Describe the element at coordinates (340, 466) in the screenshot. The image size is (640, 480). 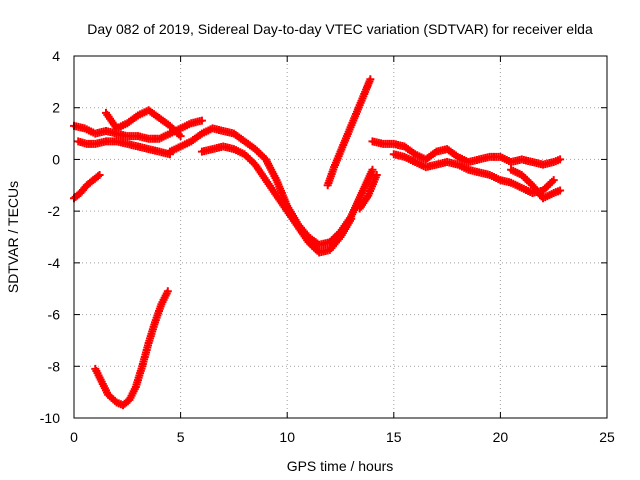
I see `x-axis-title: GPS time / hours` at that location.